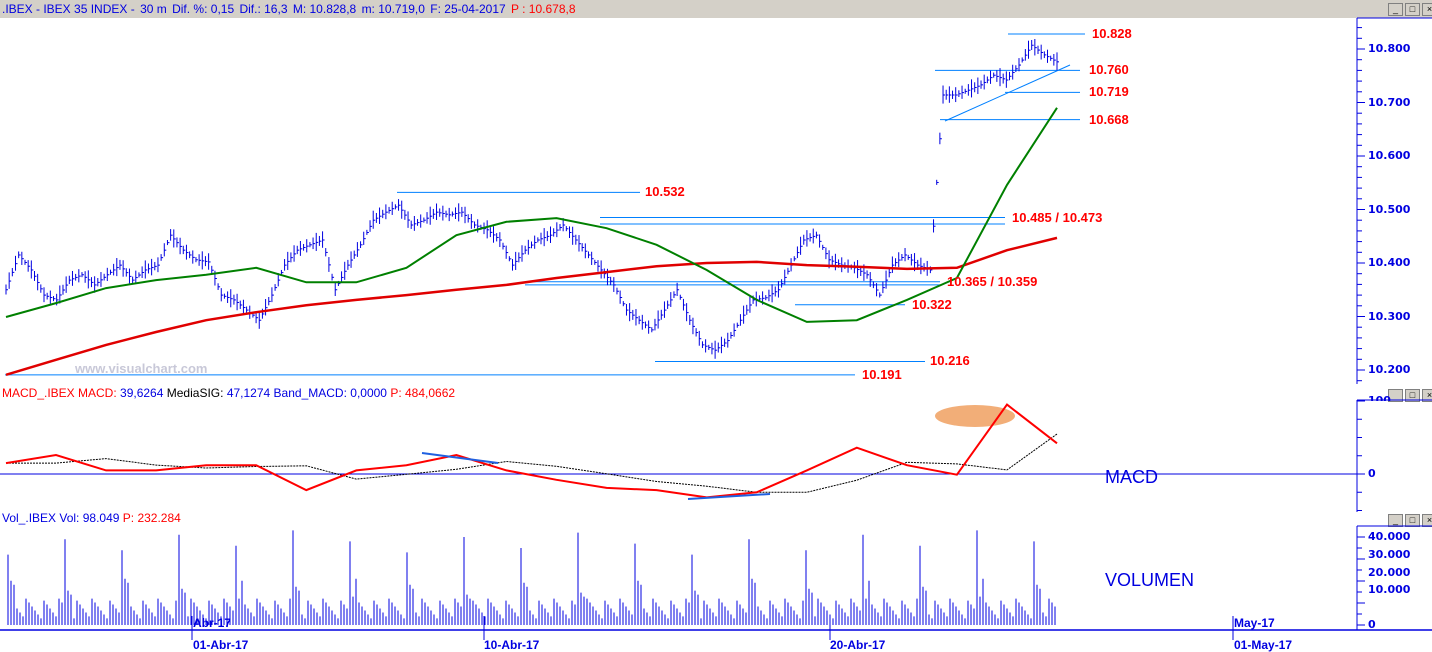 The image size is (1432, 652). What do you see at coordinates (1389, 536) in the screenshot?
I see `volume-axis-label: 40.000` at bounding box center [1389, 536].